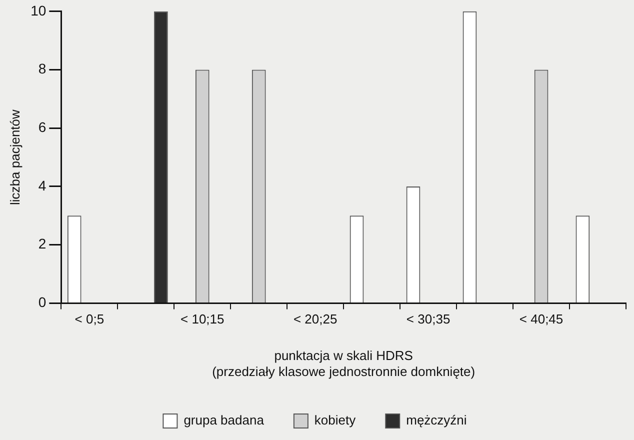 Image resolution: width=634 pixels, height=440 pixels. Describe the element at coordinates (335, 420) in the screenshot. I see `legend-label: kobiety` at that location.